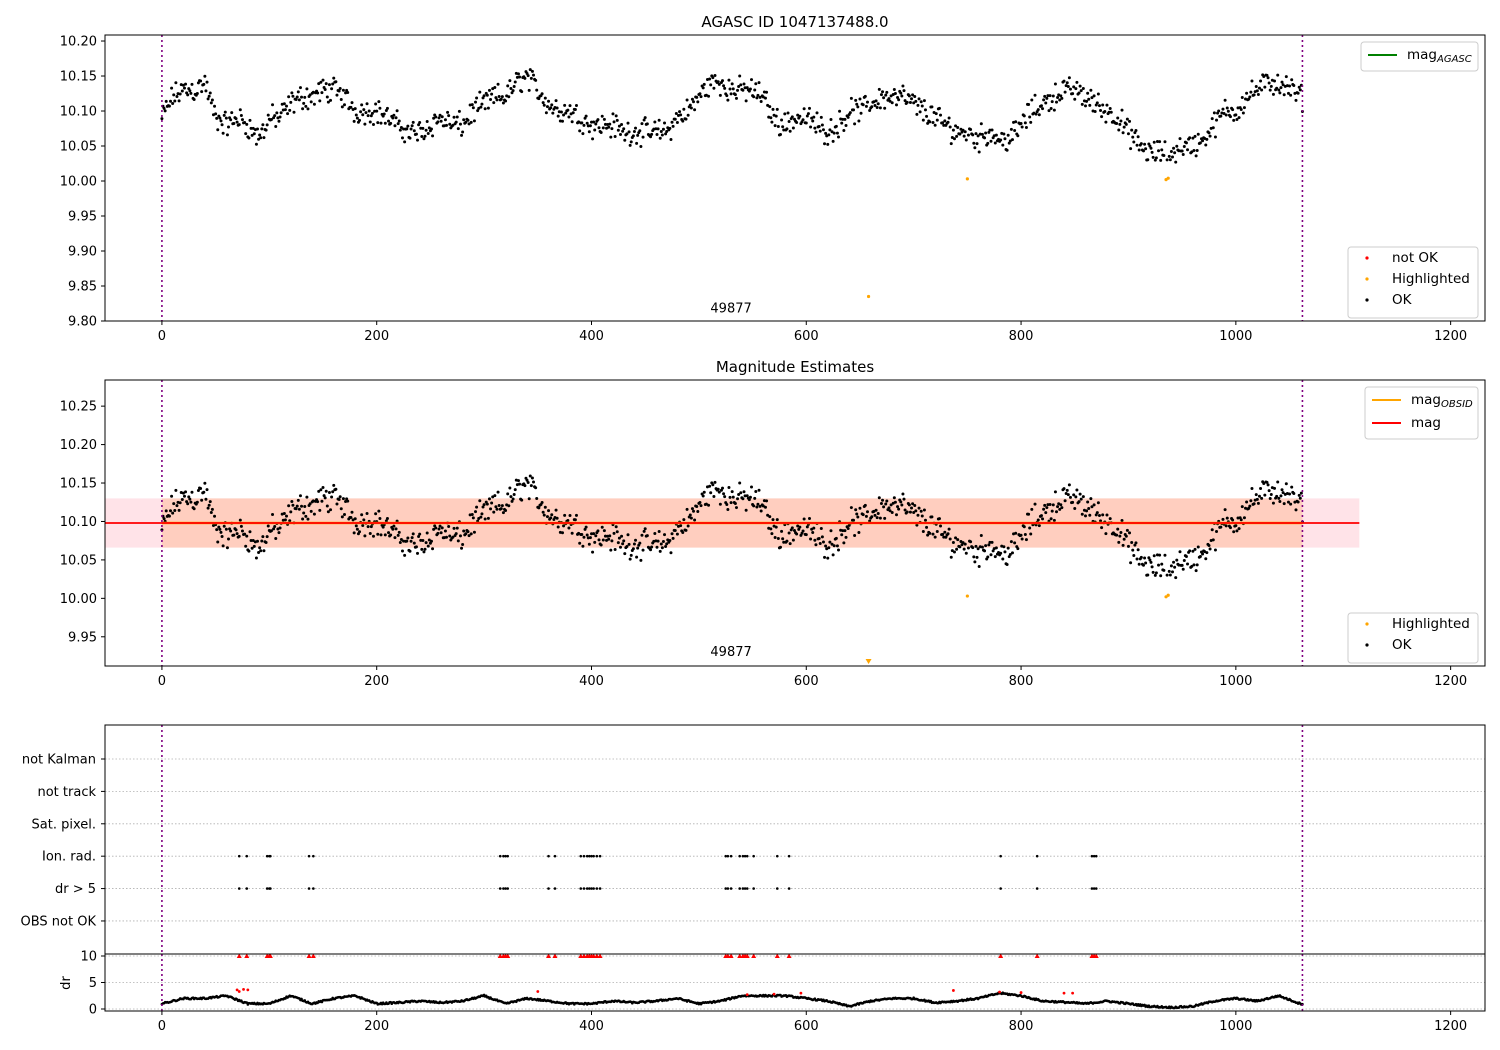 The width and height of the screenshot is (1500, 1050). What do you see at coordinates (730, 652) in the screenshot?
I see `obsid-label: 49877` at bounding box center [730, 652].